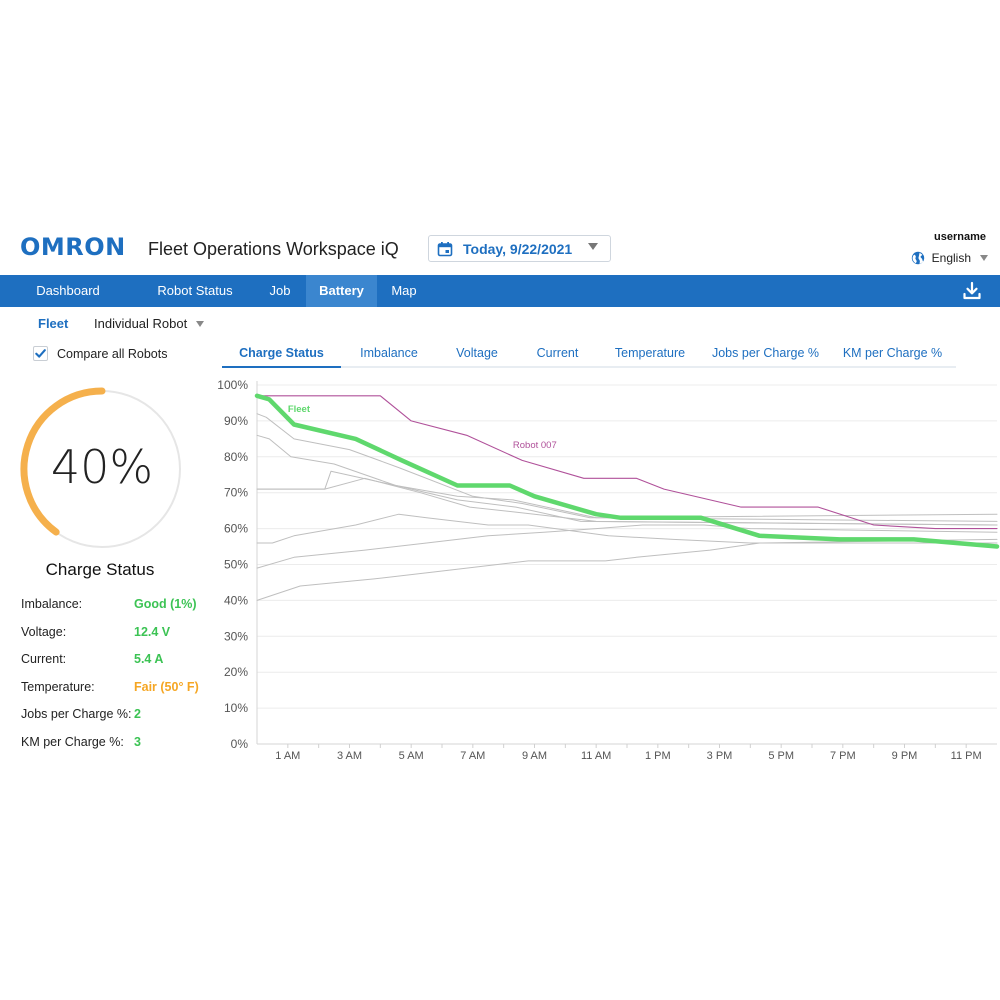  What do you see at coordinates (500, 291) in the screenshot?
I see `main-nav: Dashboard Robot Status Job Battery Map` at bounding box center [500, 291].